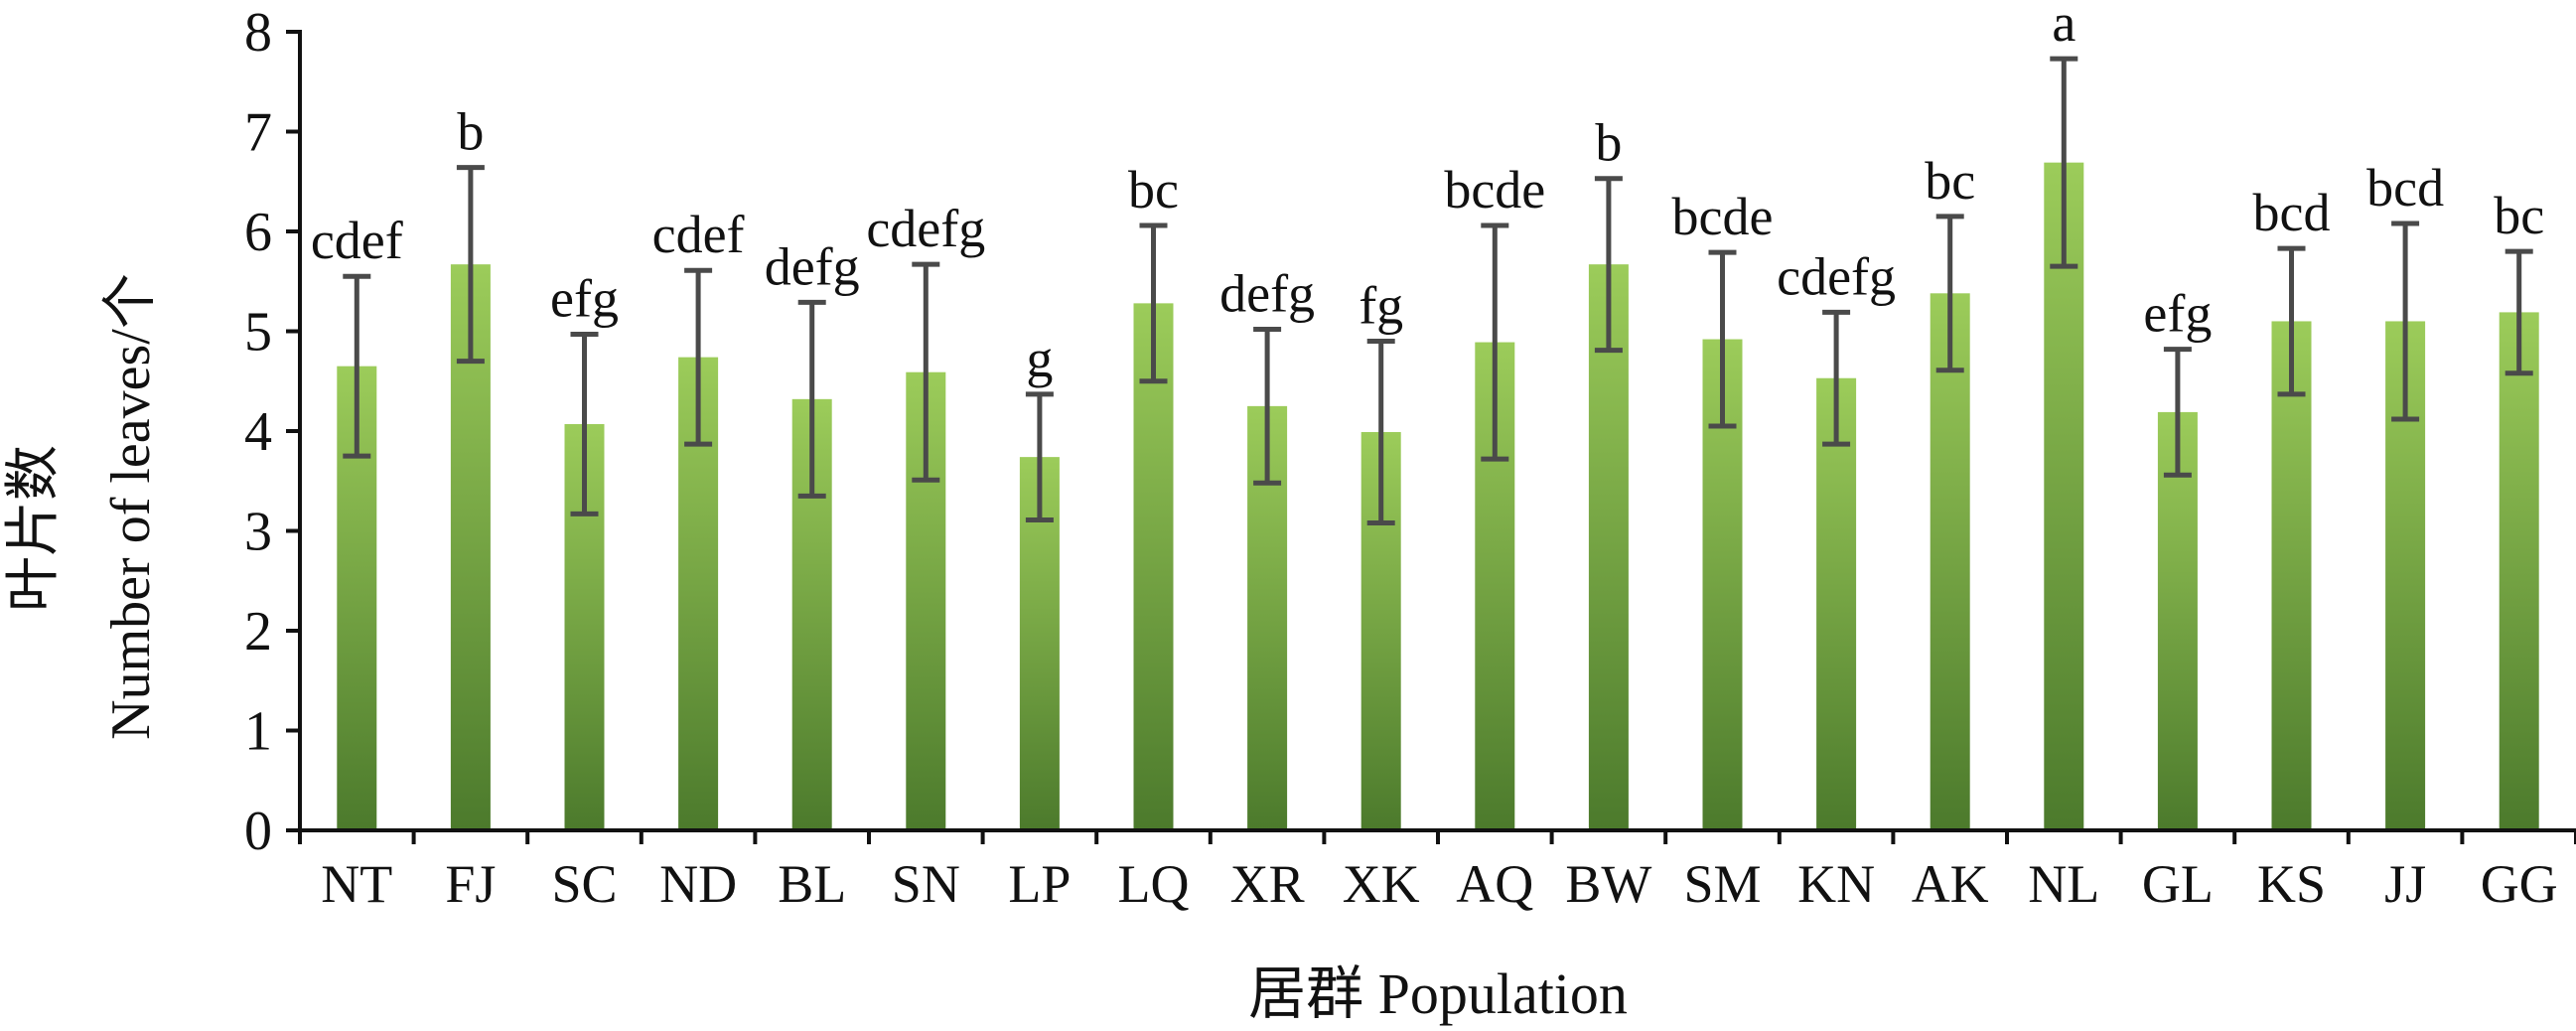 This screenshot has height=1031, width=2576. Describe the element at coordinates (1951, 884) in the screenshot. I see `category-label: AK` at that location.